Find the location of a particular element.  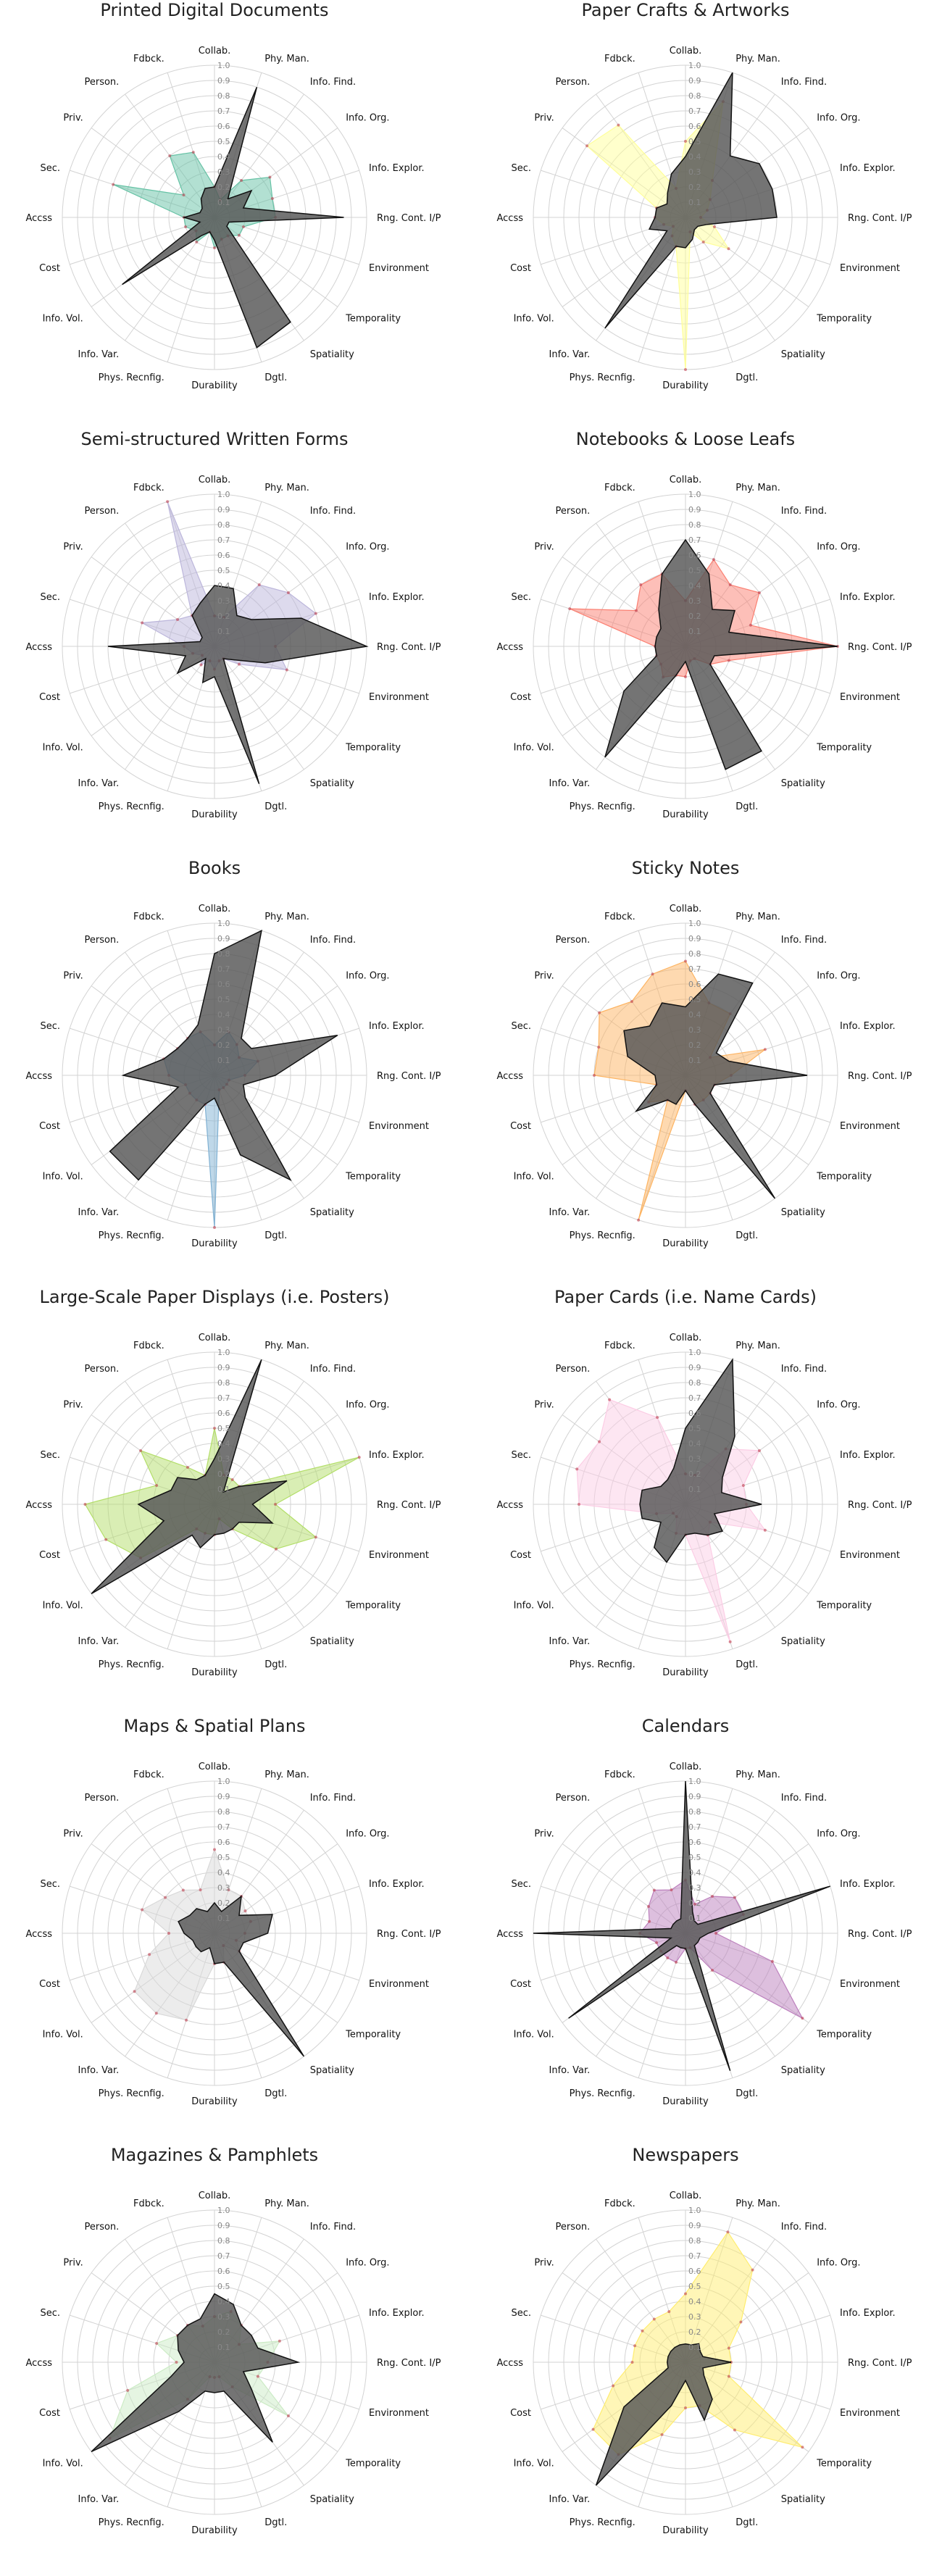

radial-tick-label: 1.0 is located at coordinates (223, 494).